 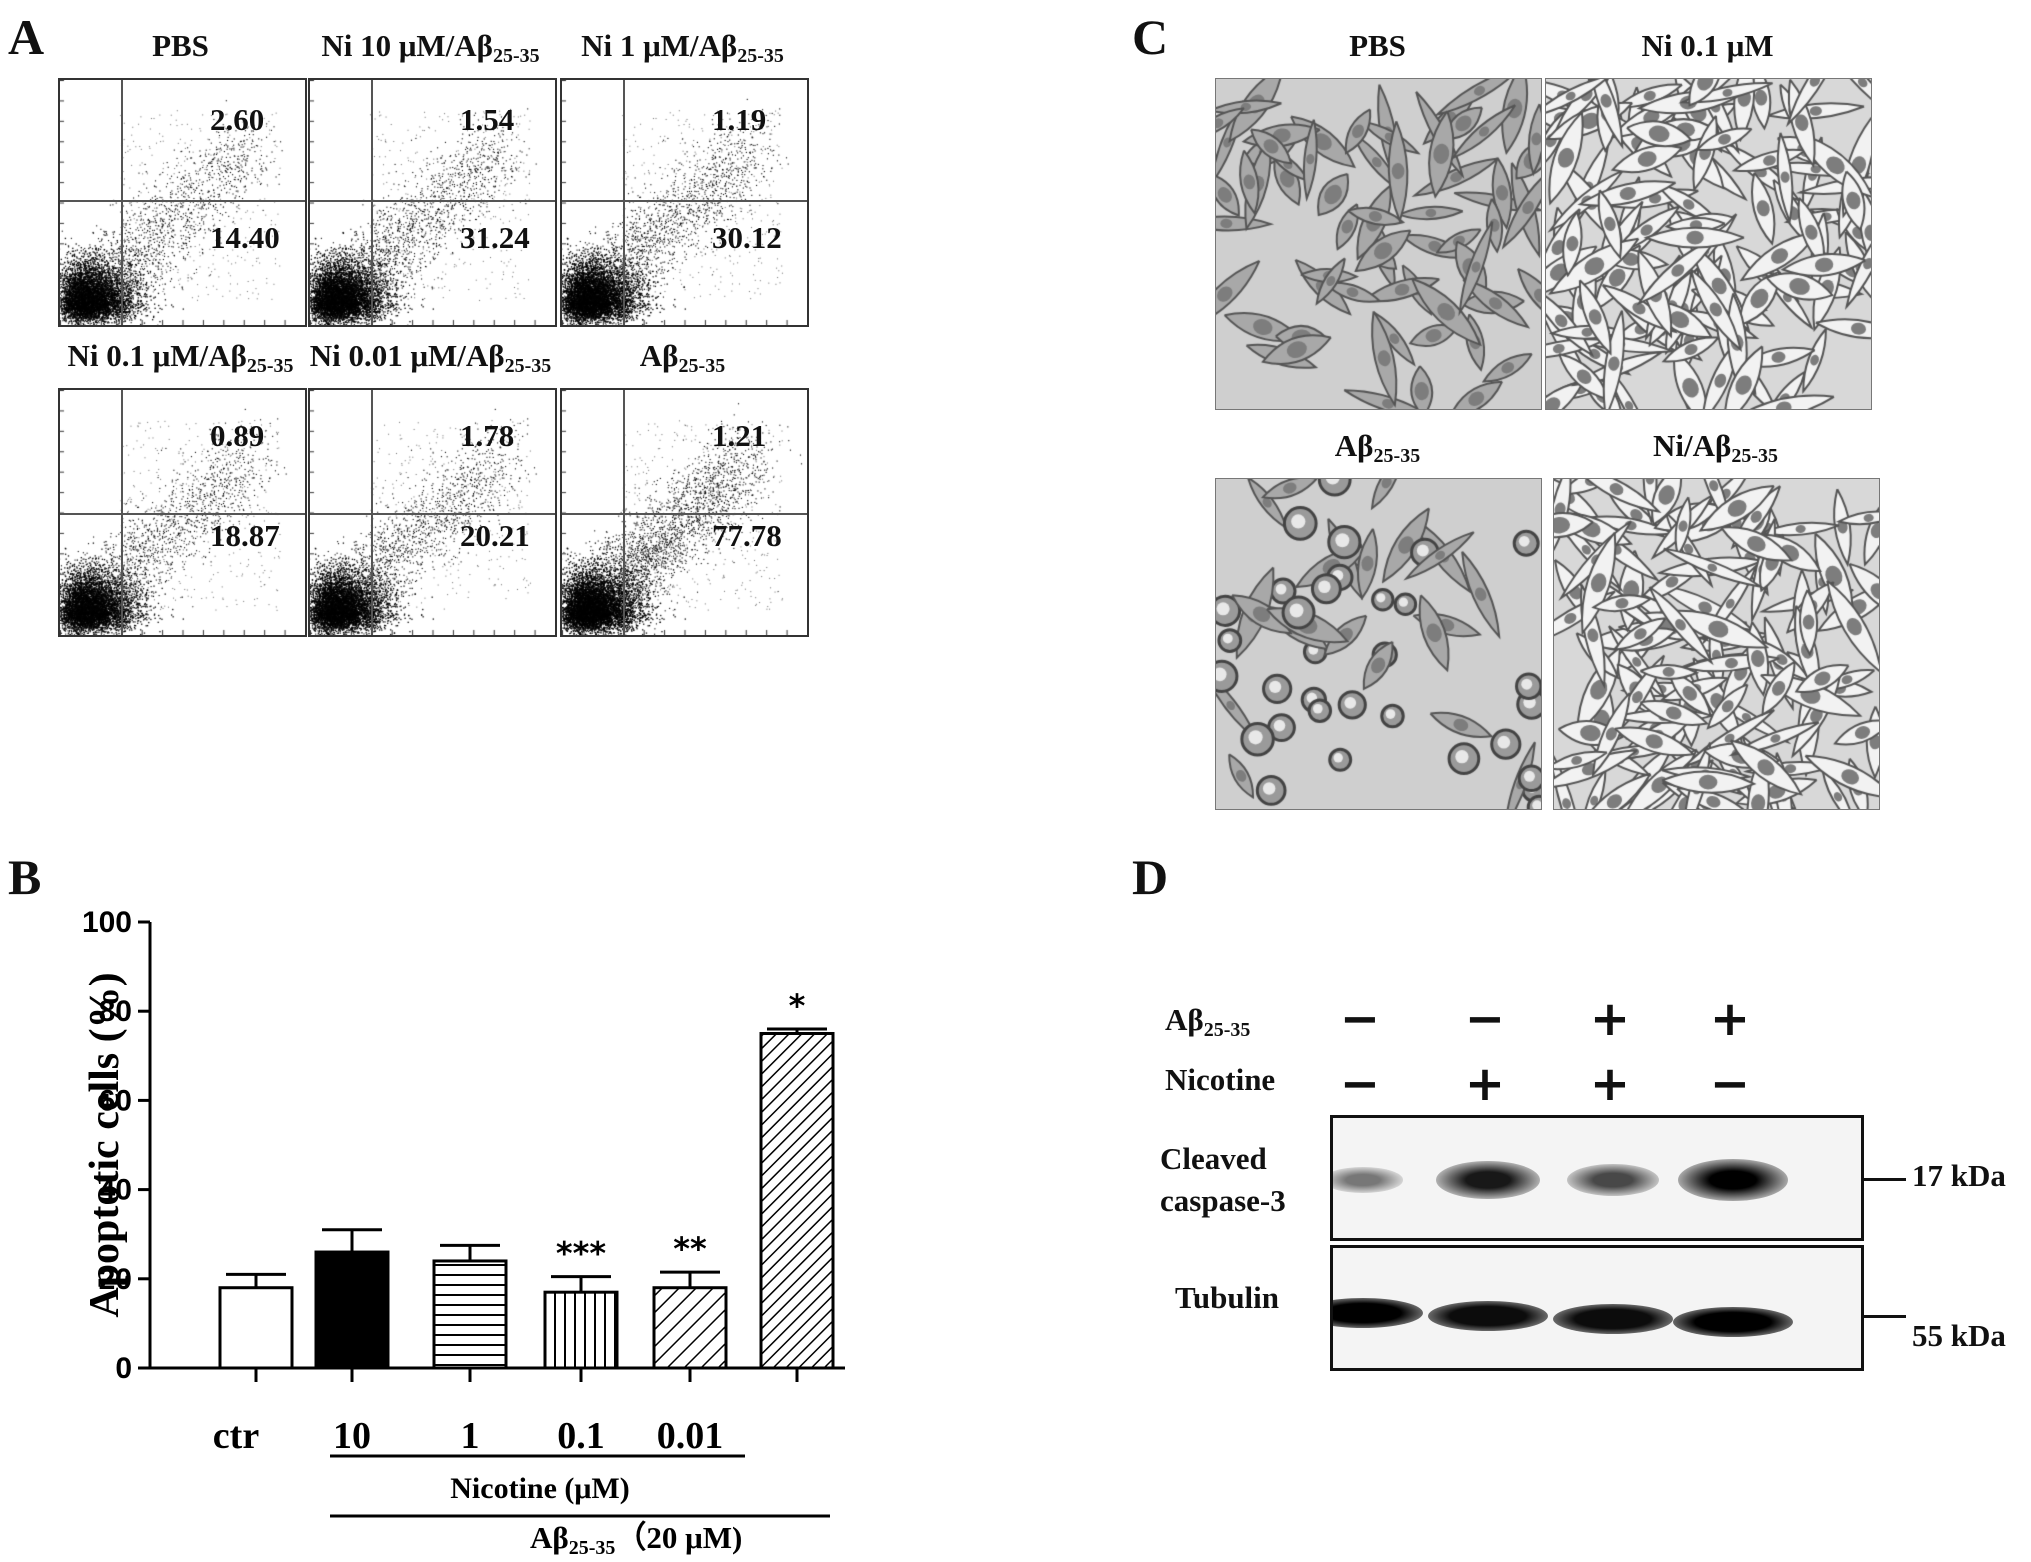 I want to click on category-label: 0.01, so click(x=690, y=1436).